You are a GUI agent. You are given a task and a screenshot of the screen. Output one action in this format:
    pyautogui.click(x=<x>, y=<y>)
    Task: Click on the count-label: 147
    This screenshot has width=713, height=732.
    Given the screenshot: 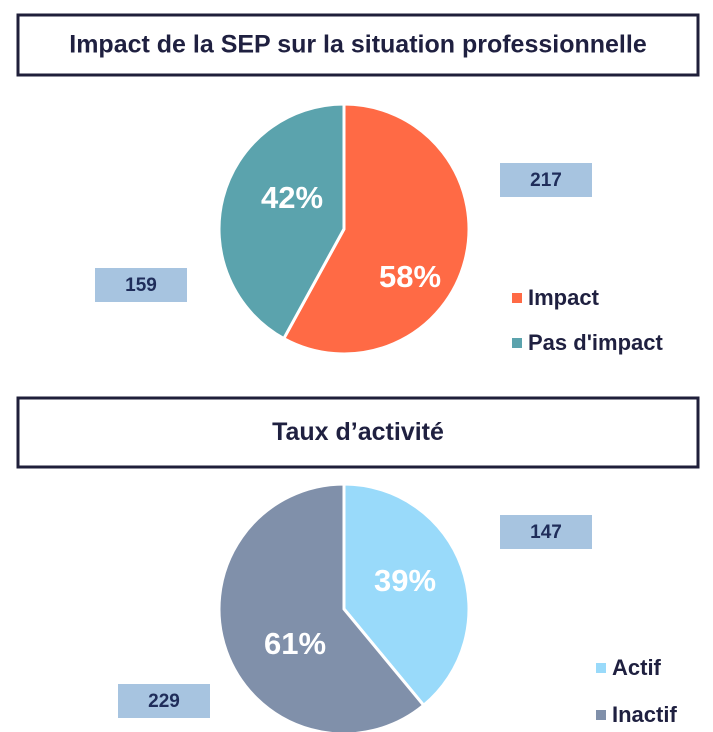 What is the action you would take?
    pyautogui.click(x=546, y=532)
    